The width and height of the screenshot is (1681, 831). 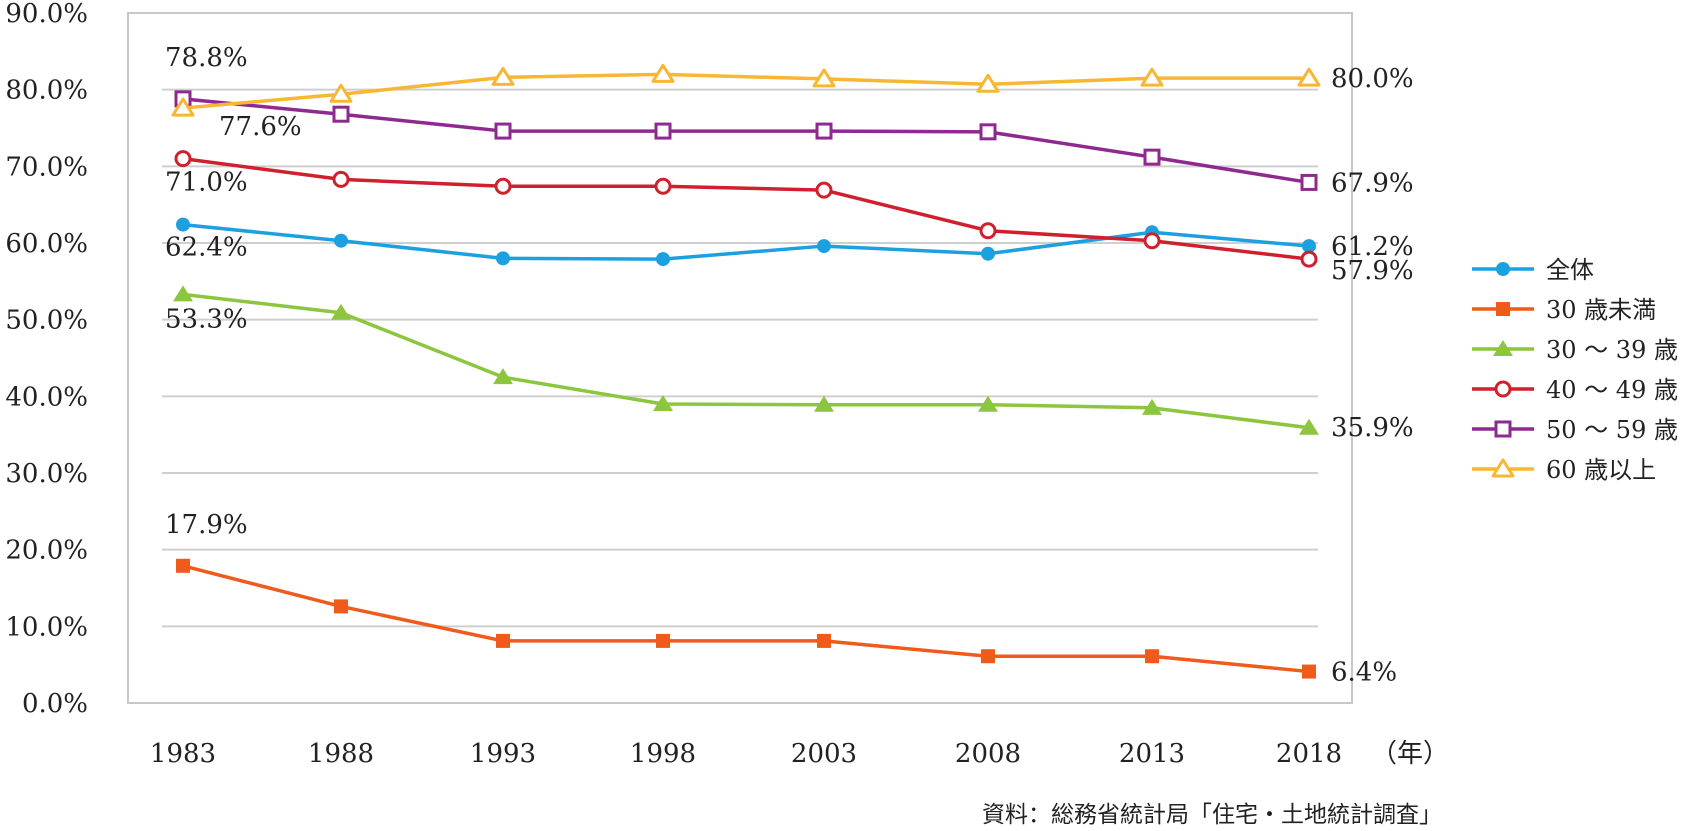 I want to click on x-tick-label: 1993, so click(x=503, y=754).